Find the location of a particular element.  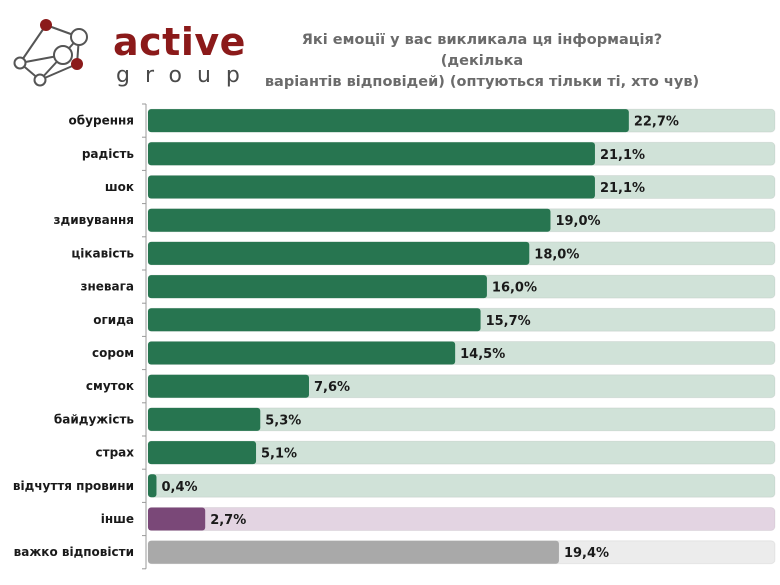

data-label: 19,0% is located at coordinates (577, 221).